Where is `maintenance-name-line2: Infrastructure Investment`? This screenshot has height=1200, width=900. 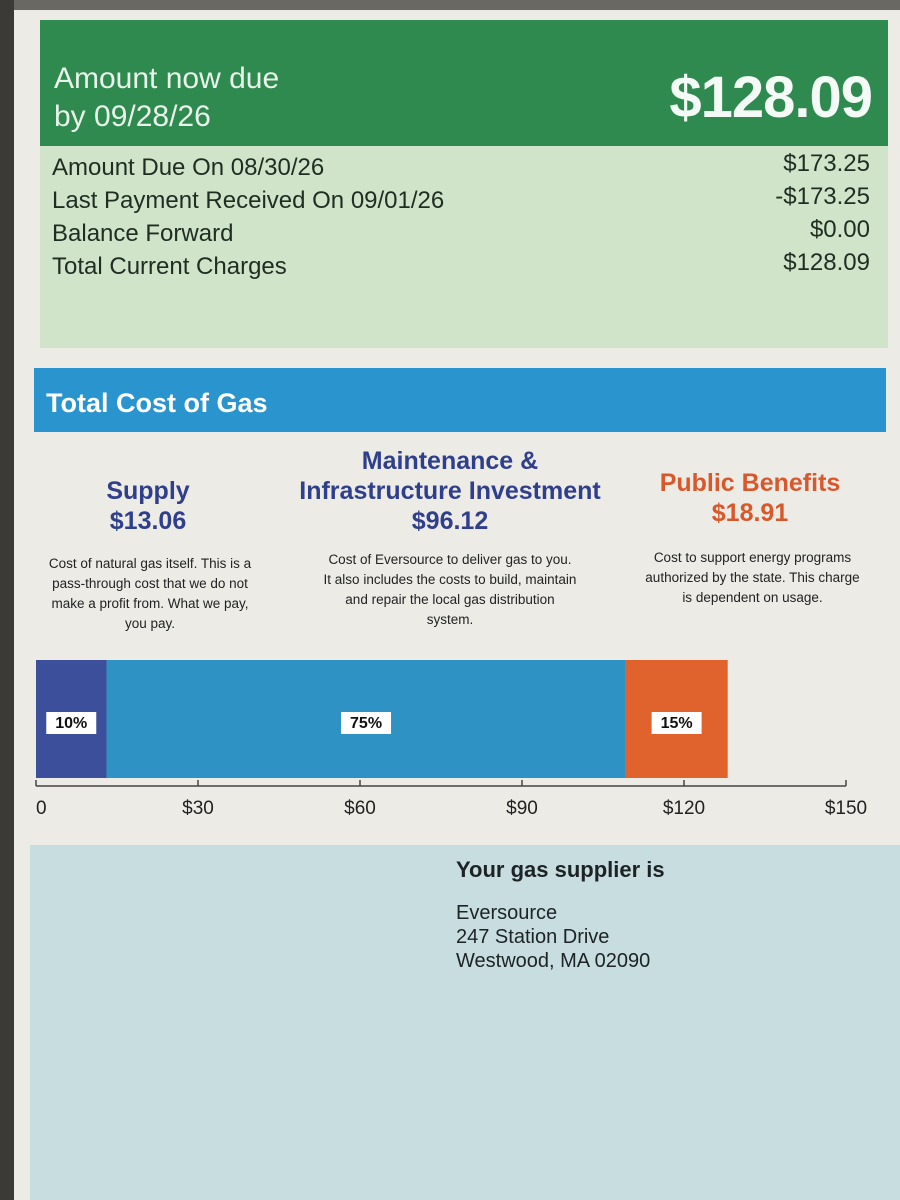
maintenance-name-line2: Infrastructure Investment is located at coordinates (450, 491).